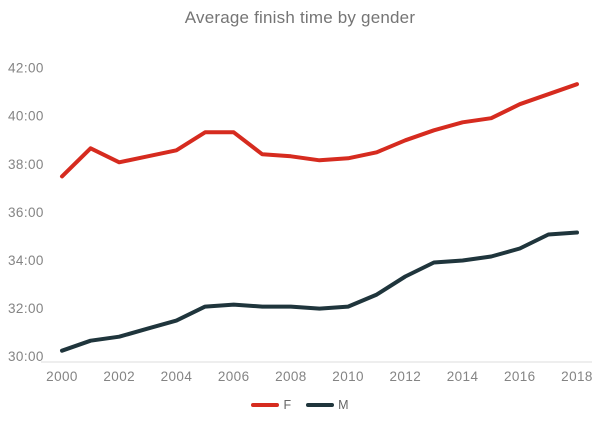 This screenshot has height=421, width=600. What do you see at coordinates (62, 376) in the screenshot?
I see `x-tick-label: 2000` at bounding box center [62, 376].